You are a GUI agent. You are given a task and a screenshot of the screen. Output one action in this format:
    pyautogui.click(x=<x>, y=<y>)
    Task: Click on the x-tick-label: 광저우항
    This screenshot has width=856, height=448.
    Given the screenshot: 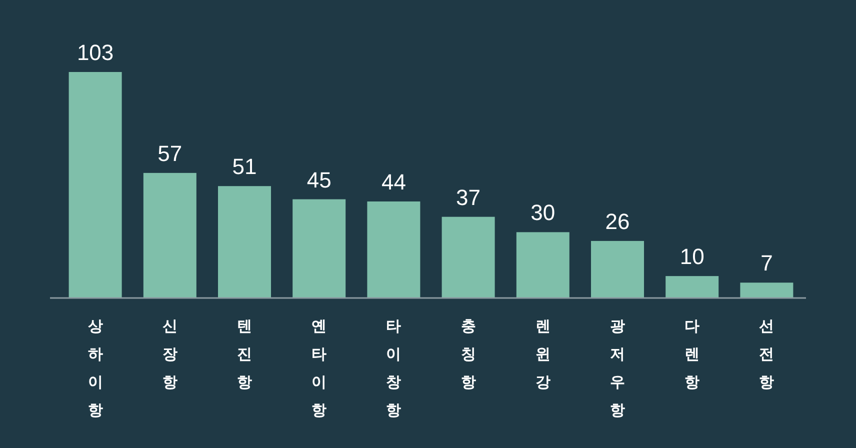 What is the action you would take?
    pyautogui.click(x=617, y=368)
    